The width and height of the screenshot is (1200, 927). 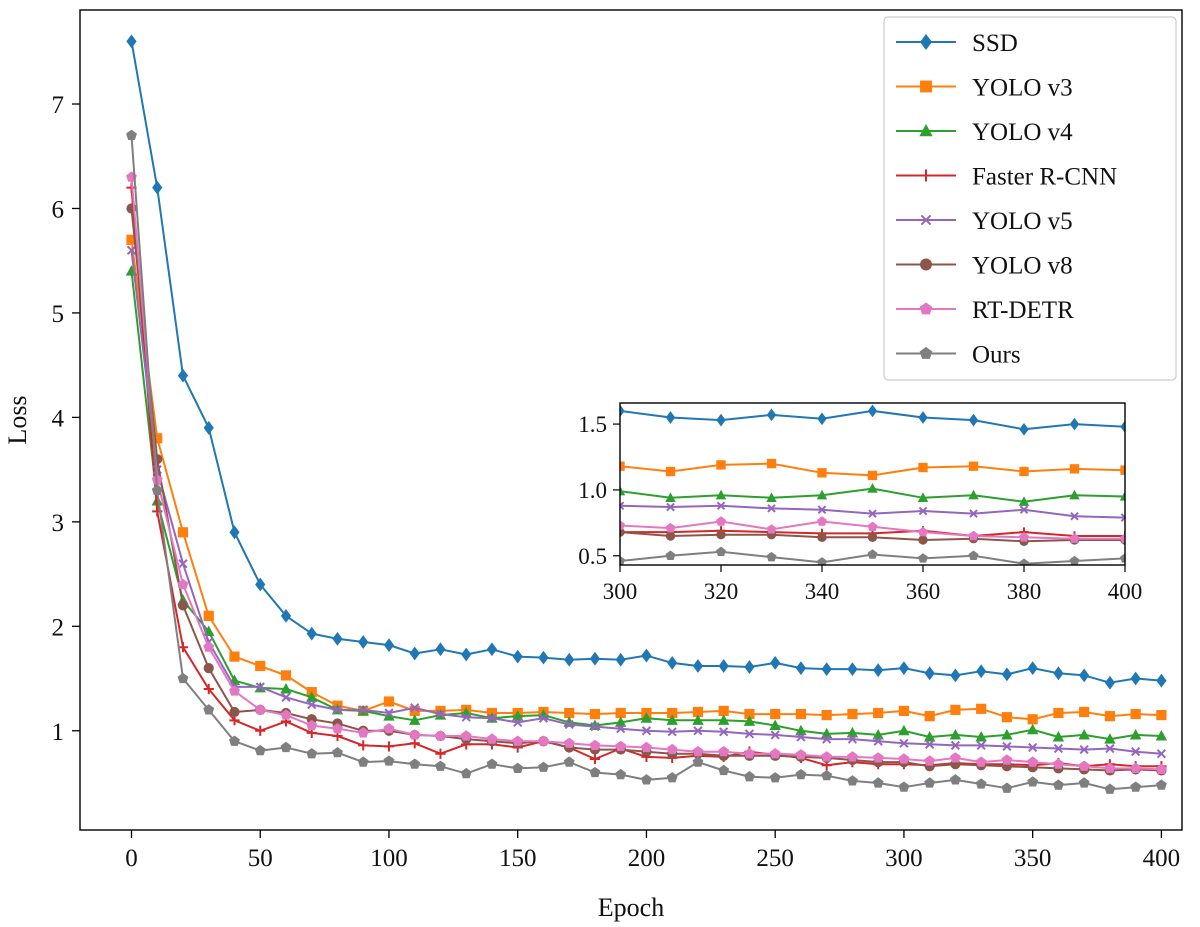 What do you see at coordinates (995, 43) in the screenshot?
I see `legend-label: SSD` at bounding box center [995, 43].